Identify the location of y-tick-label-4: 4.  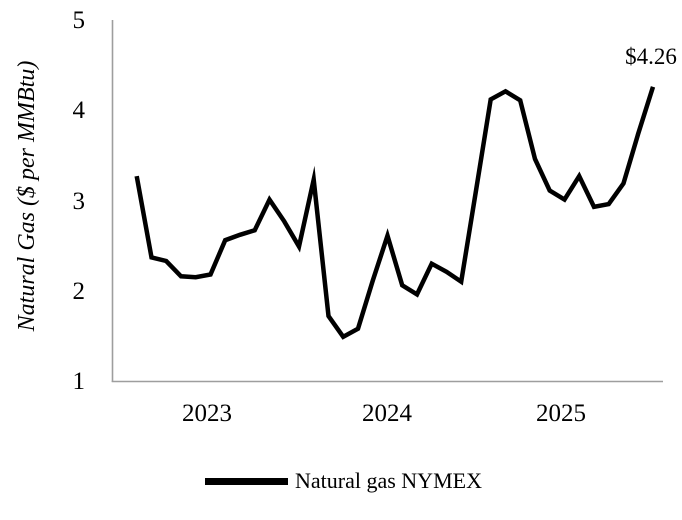
(79, 110).